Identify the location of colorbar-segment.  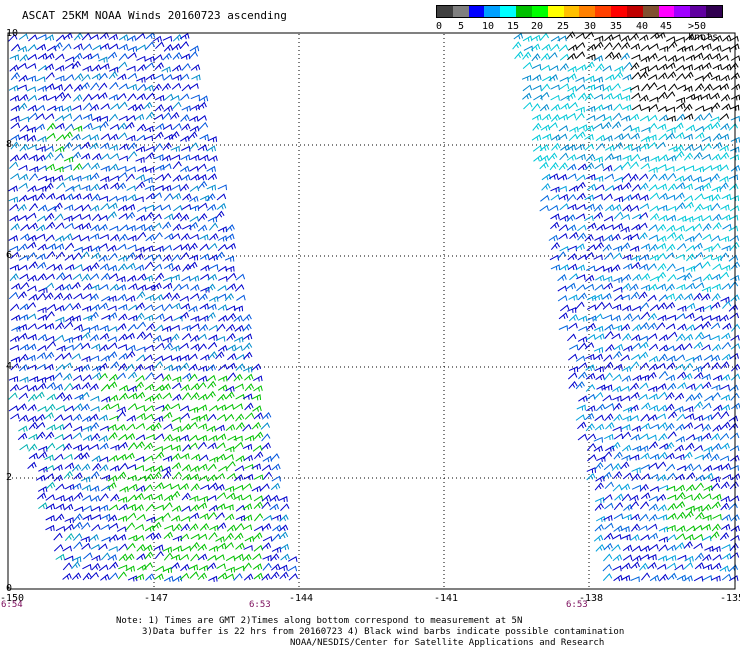
(508, 11).